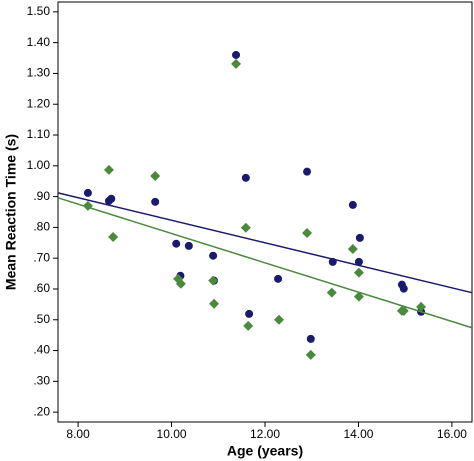 The image size is (474, 461). Describe the element at coordinates (39, 73) in the screenshot. I see `y-tick-label: 1.30` at that location.